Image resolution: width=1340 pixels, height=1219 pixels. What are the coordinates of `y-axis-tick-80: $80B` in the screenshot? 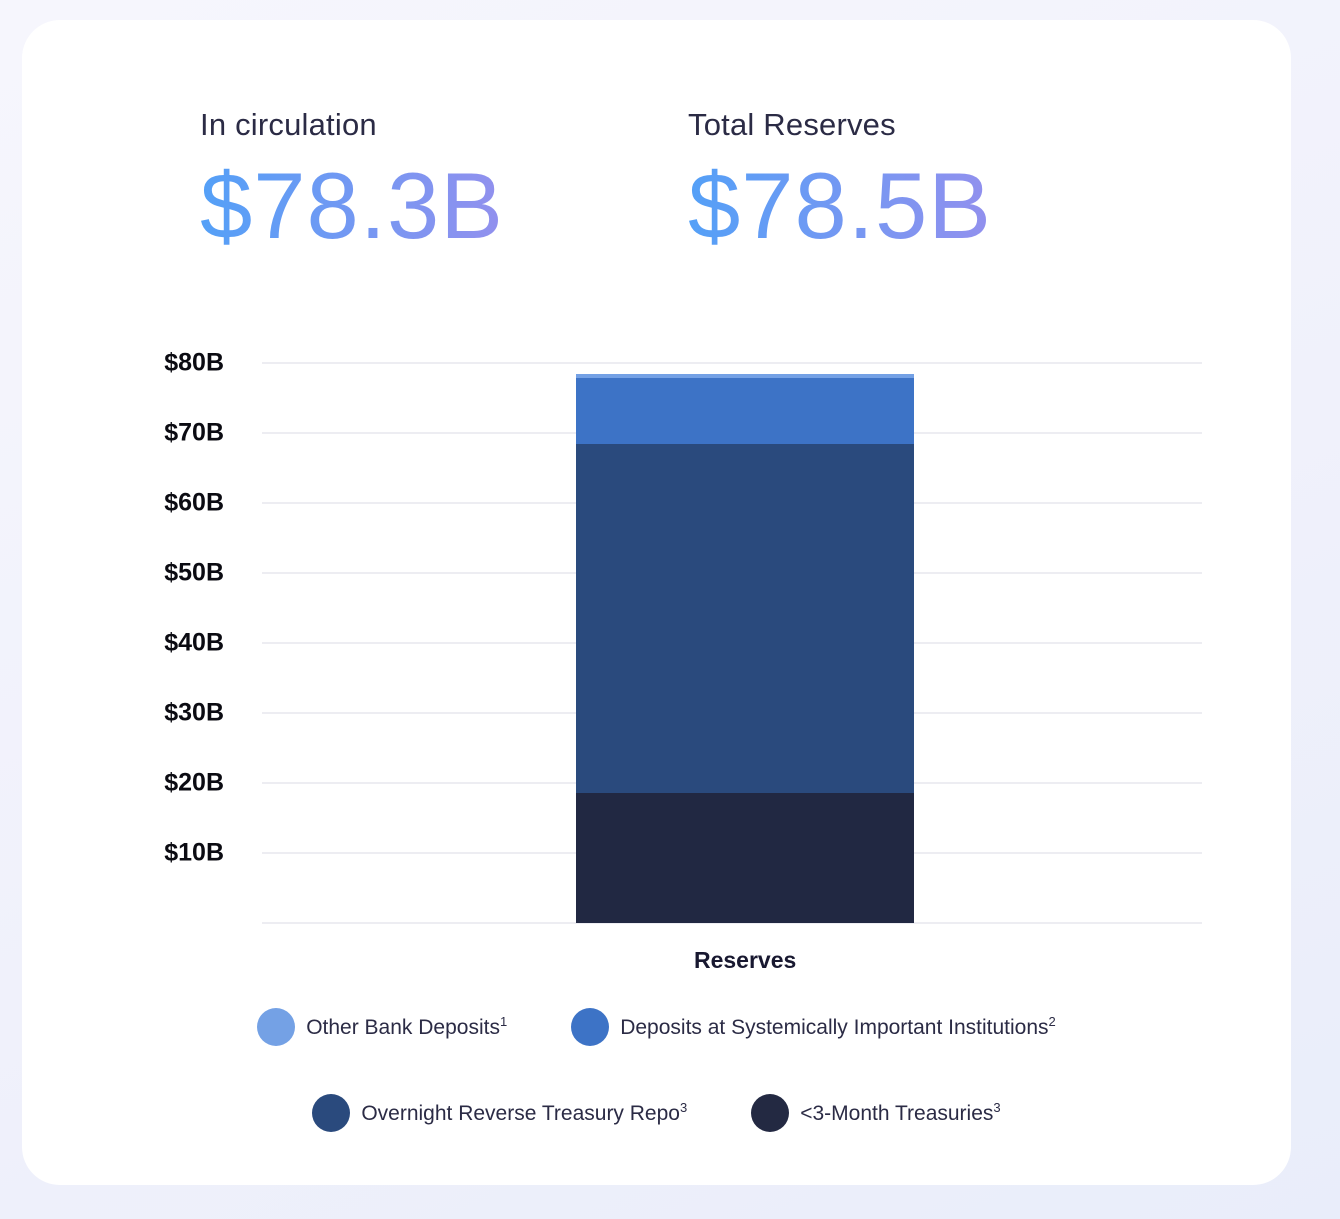 It's located at (194, 362).